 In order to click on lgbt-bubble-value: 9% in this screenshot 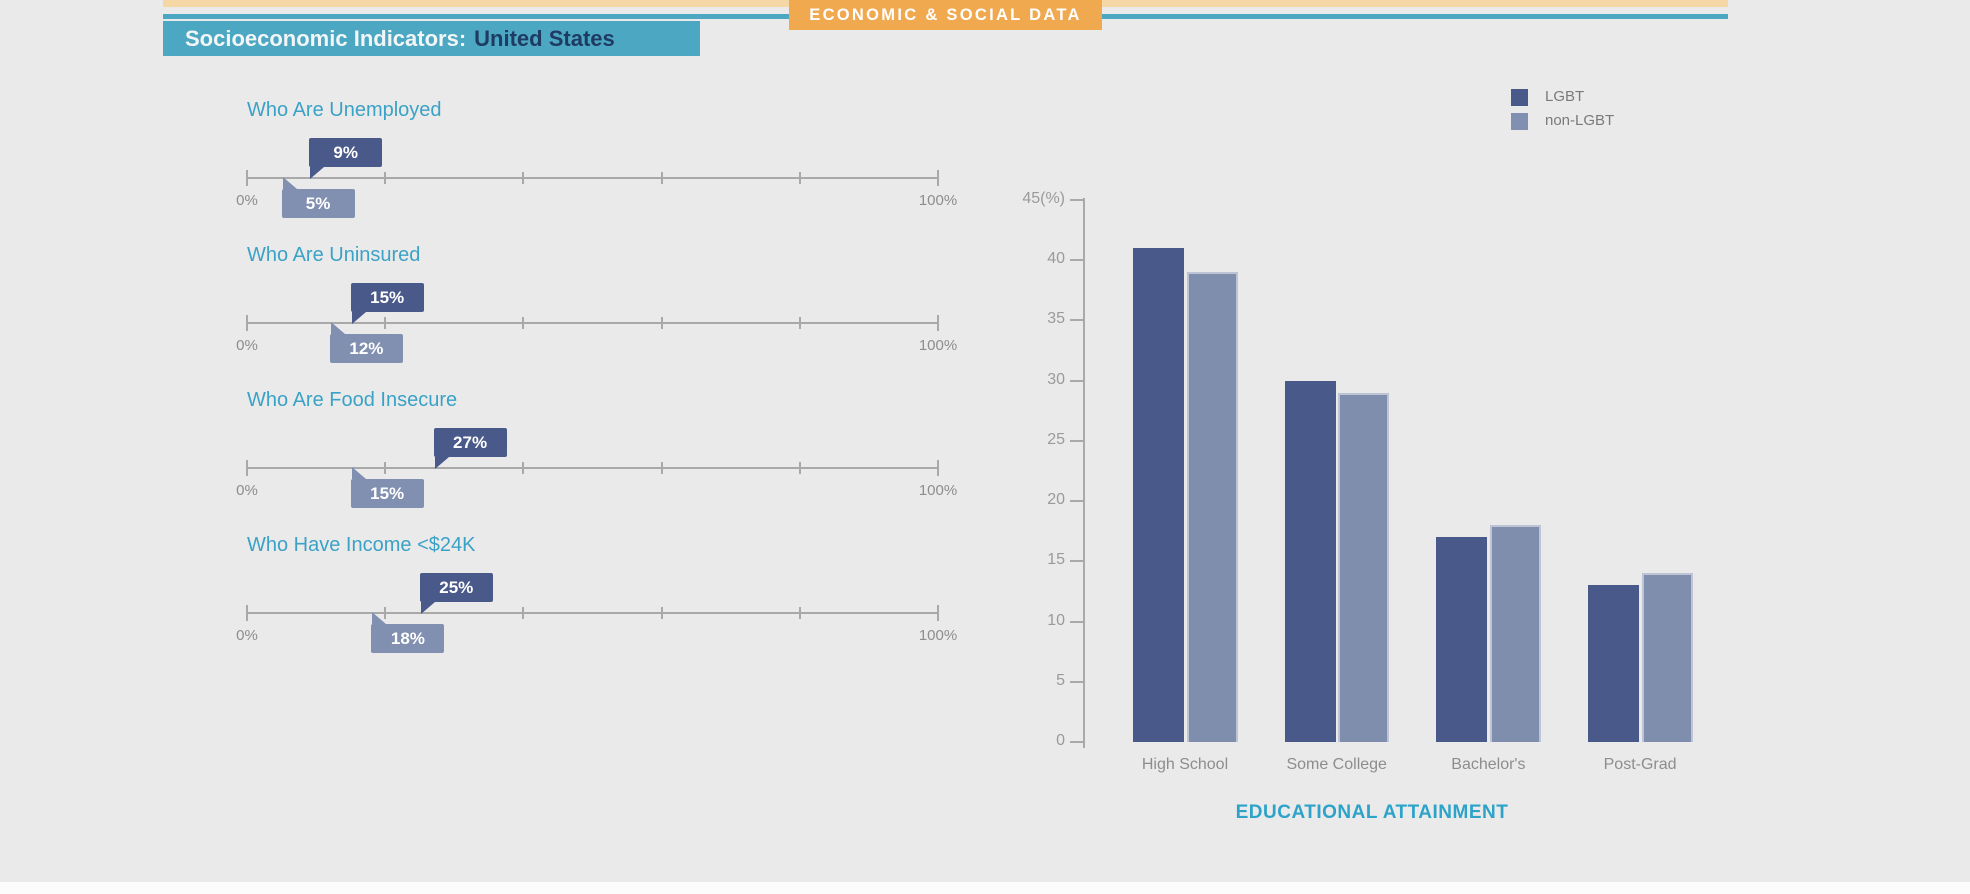, I will do `click(345, 152)`.